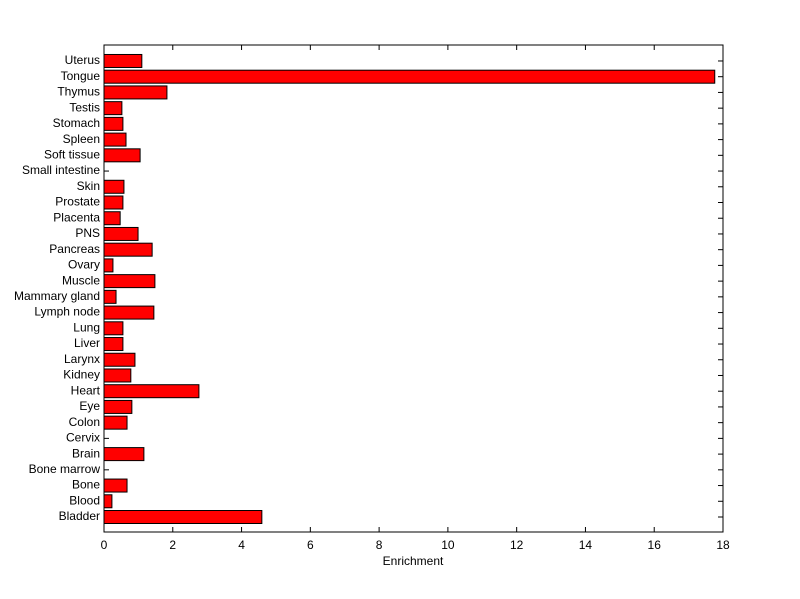  Describe the element at coordinates (84, 500) in the screenshot. I see `y-tick-label: Blood` at that location.